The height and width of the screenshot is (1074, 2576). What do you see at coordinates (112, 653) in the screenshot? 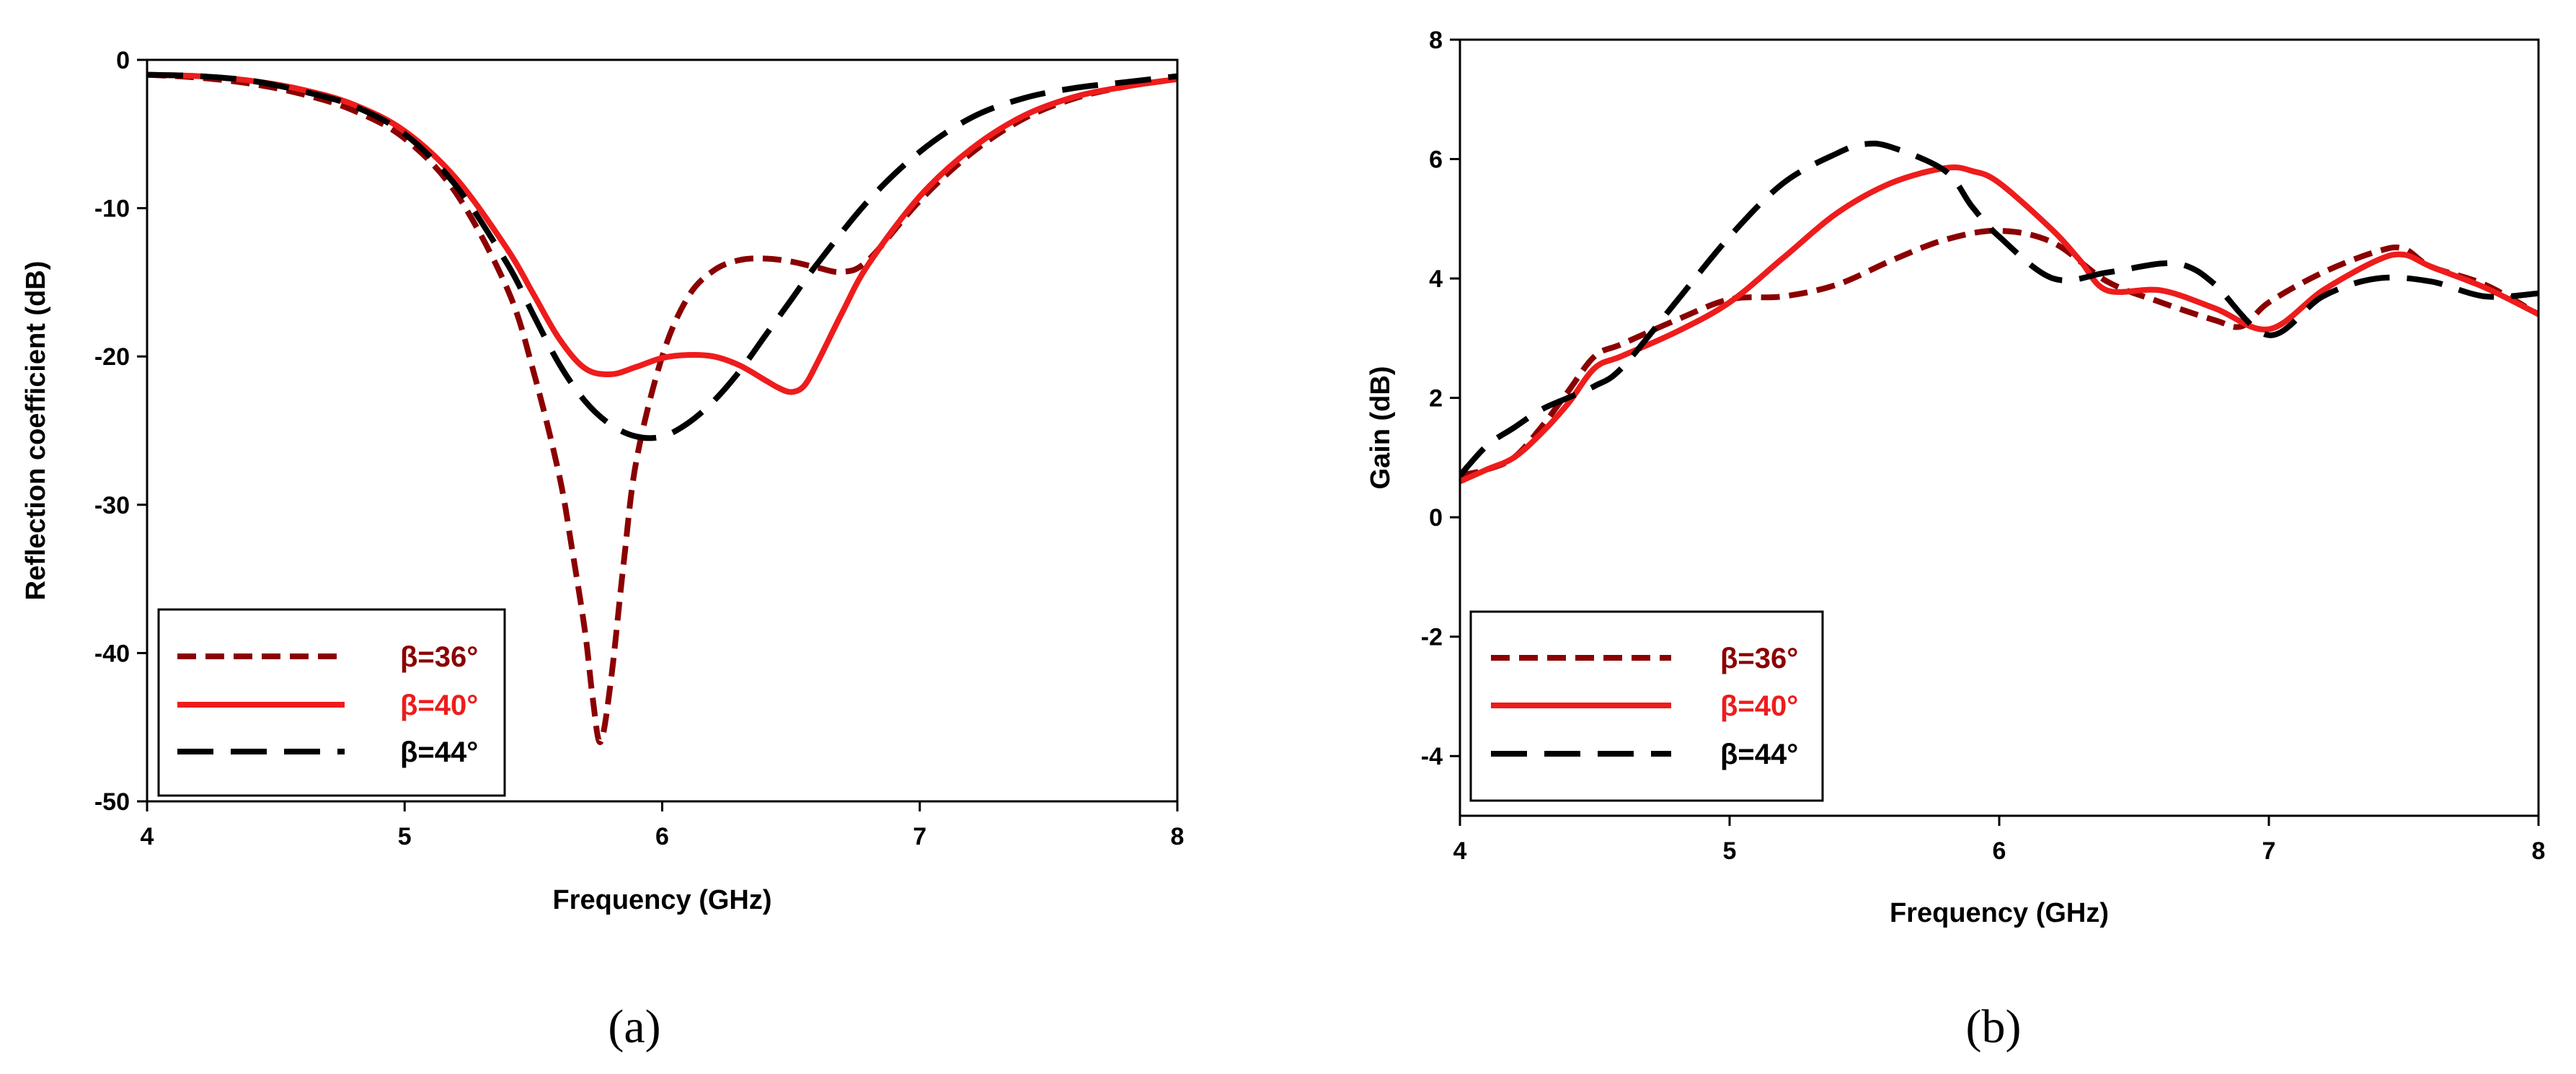
I see `y-tick-label: -40` at bounding box center [112, 653].